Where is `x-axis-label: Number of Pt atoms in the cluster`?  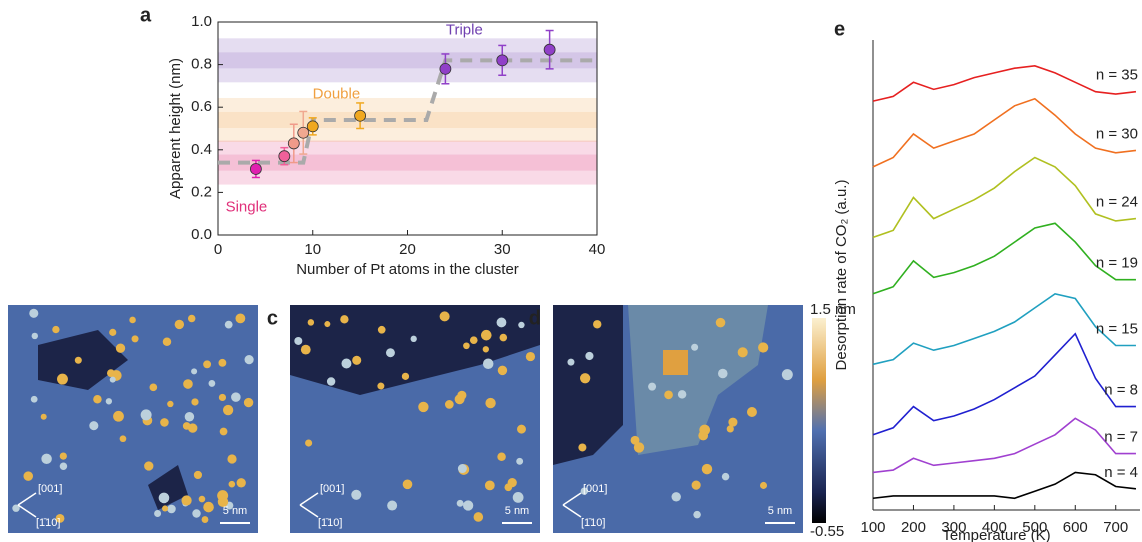 x-axis-label: Number of Pt atoms in the cluster is located at coordinates (407, 269).